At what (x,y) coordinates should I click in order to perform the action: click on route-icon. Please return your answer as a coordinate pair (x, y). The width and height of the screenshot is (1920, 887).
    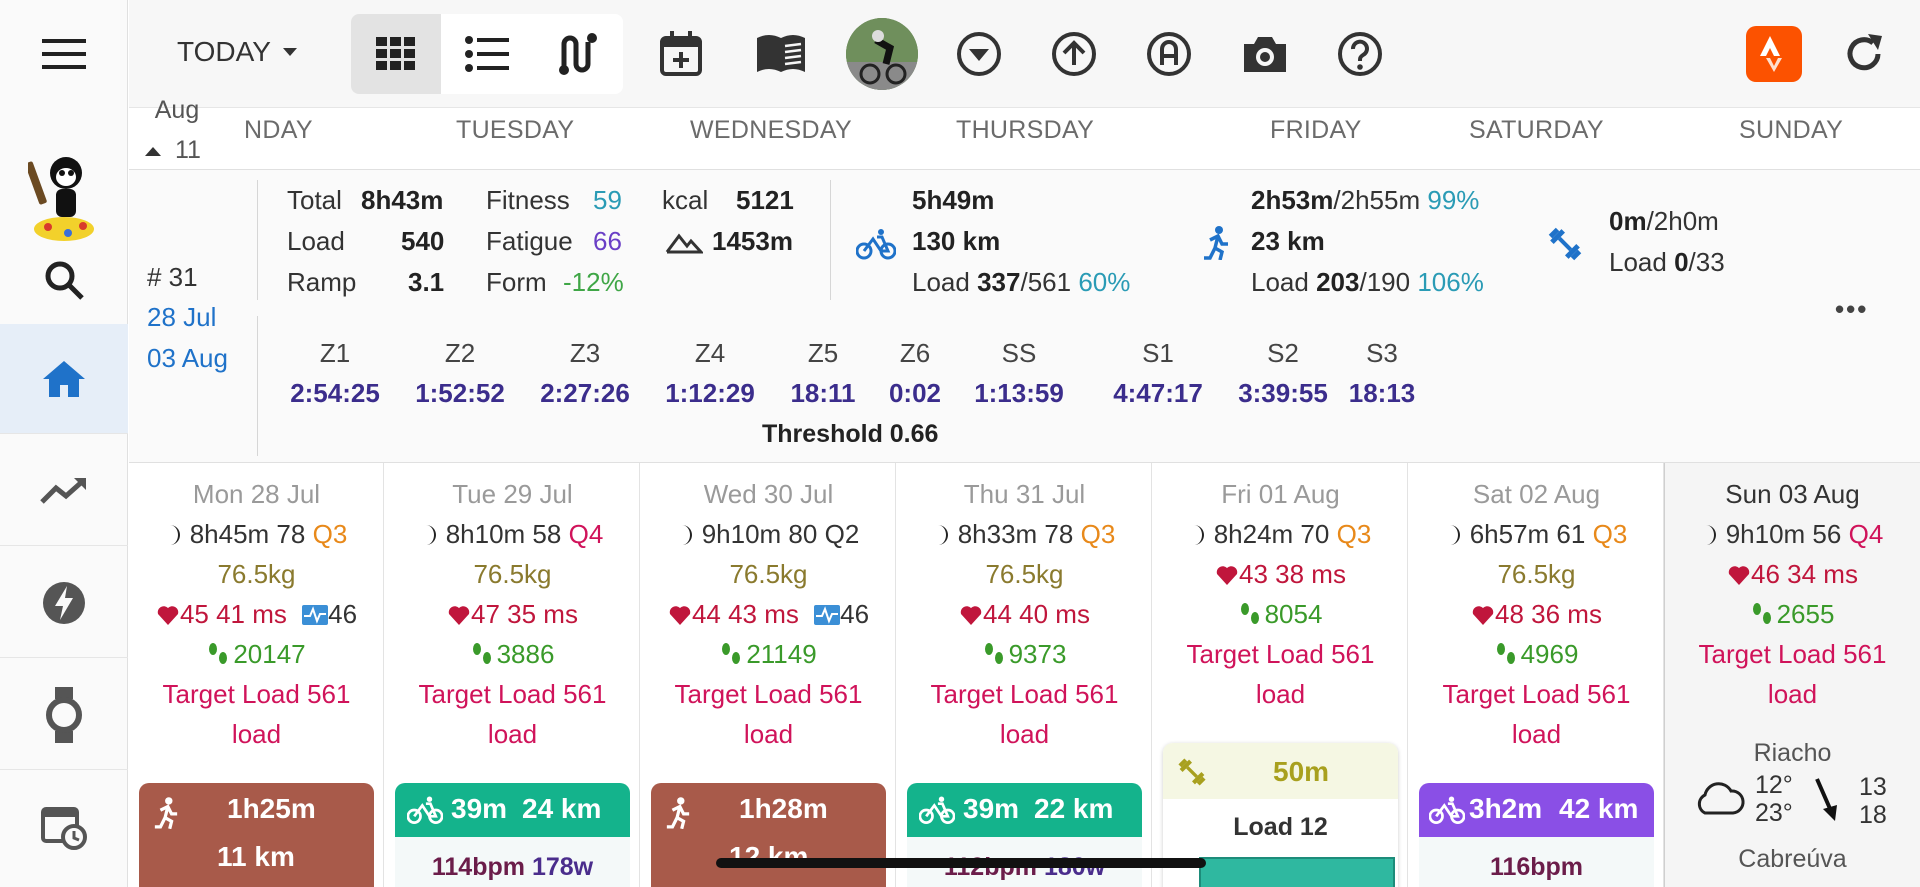
    Looking at the image, I should click on (578, 54).